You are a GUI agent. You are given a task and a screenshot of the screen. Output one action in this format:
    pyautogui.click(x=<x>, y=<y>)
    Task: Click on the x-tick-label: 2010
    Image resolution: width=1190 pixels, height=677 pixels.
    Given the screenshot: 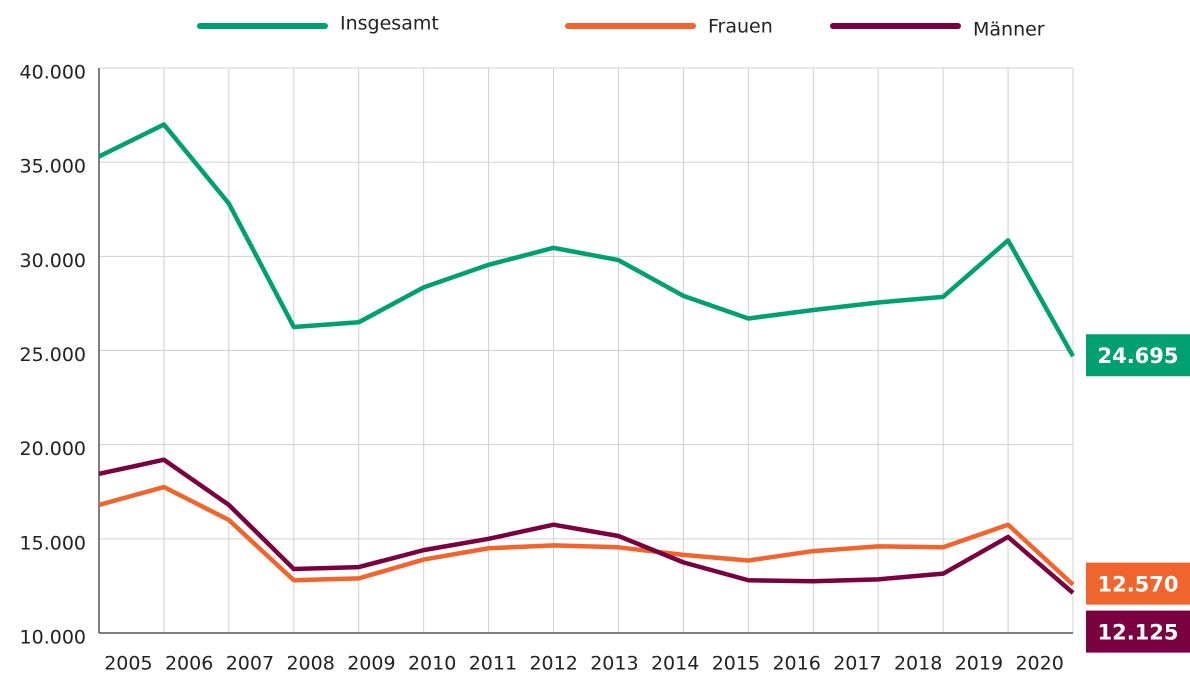 What is the action you would take?
    pyautogui.click(x=432, y=664)
    